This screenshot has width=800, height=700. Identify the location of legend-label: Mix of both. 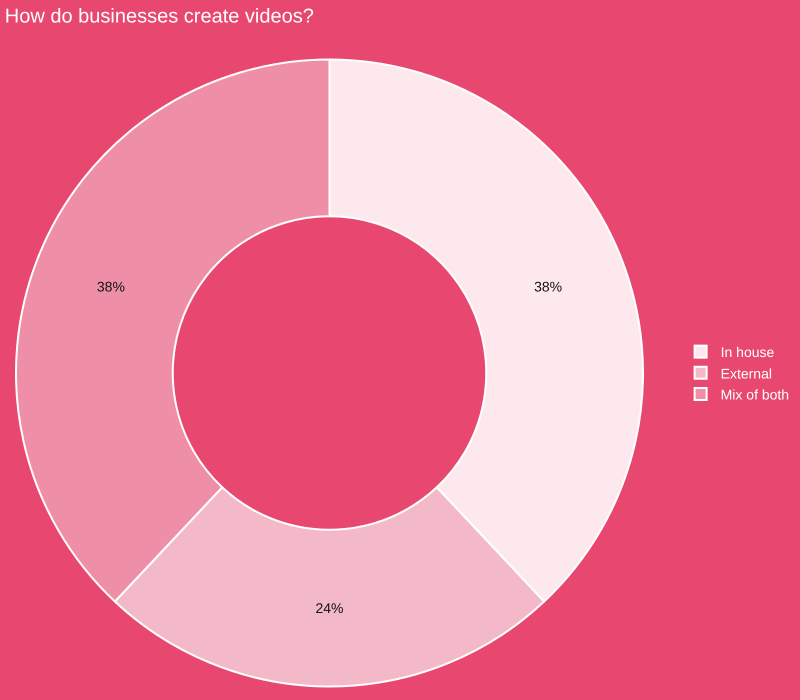
(755, 394).